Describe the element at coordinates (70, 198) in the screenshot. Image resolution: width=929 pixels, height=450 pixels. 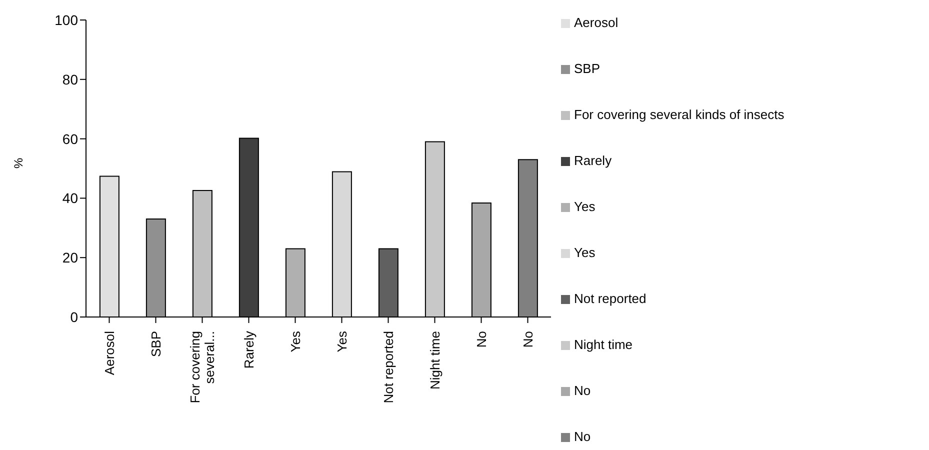
I see `y-tick-label: 40` at that location.